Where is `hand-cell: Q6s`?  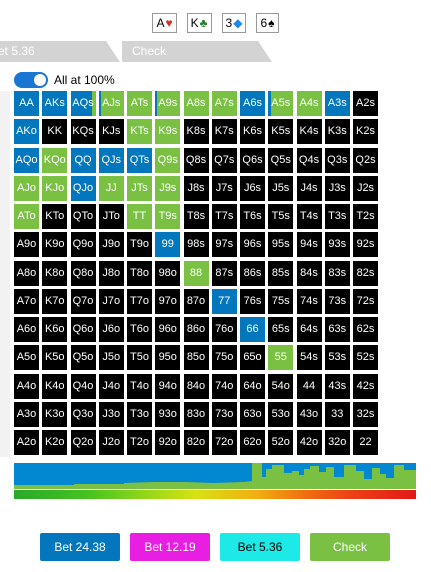 hand-cell: Q6s is located at coordinates (252, 160).